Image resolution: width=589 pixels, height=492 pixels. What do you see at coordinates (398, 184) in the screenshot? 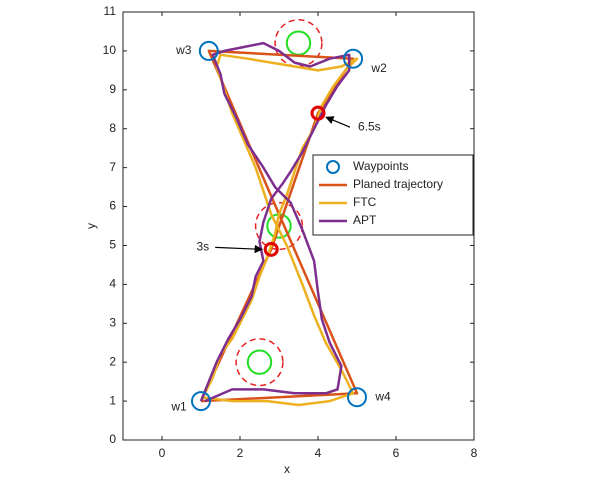
I see `legend-label: Planed trajectory` at bounding box center [398, 184].